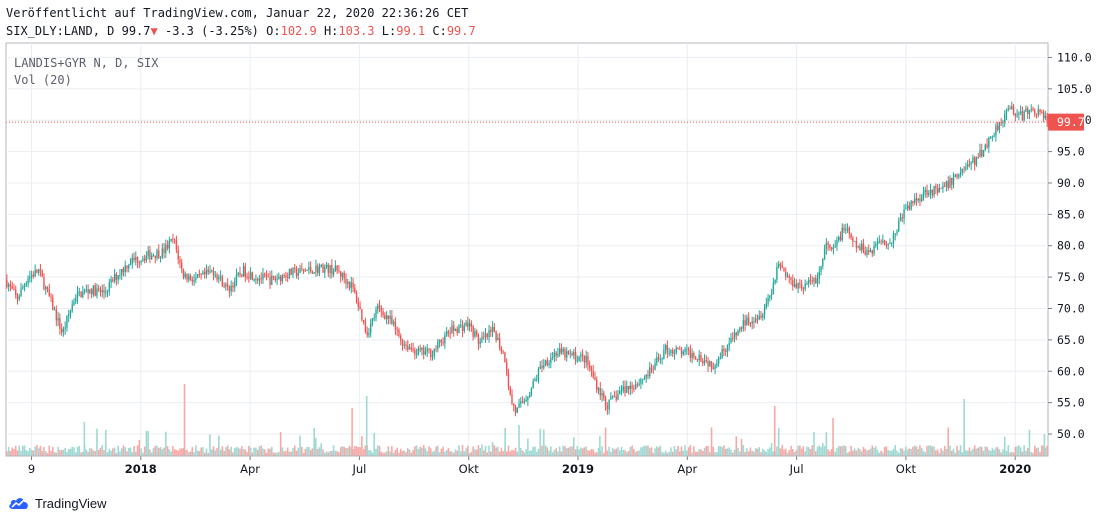 The height and width of the screenshot is (521, 1100). Describe the element at coordinates (84, 439) in the screenshot. I see `volume-spike` at that location.